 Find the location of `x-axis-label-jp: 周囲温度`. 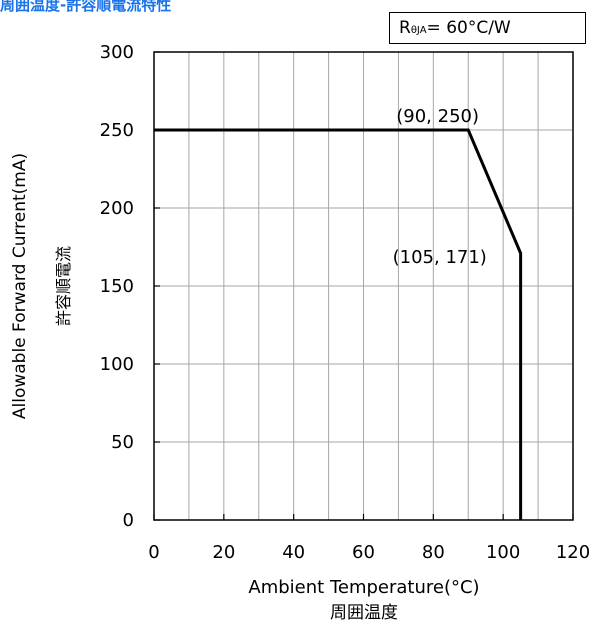

x-axis-label-jp: 周囲温度 is located at coordinates (364, 613).